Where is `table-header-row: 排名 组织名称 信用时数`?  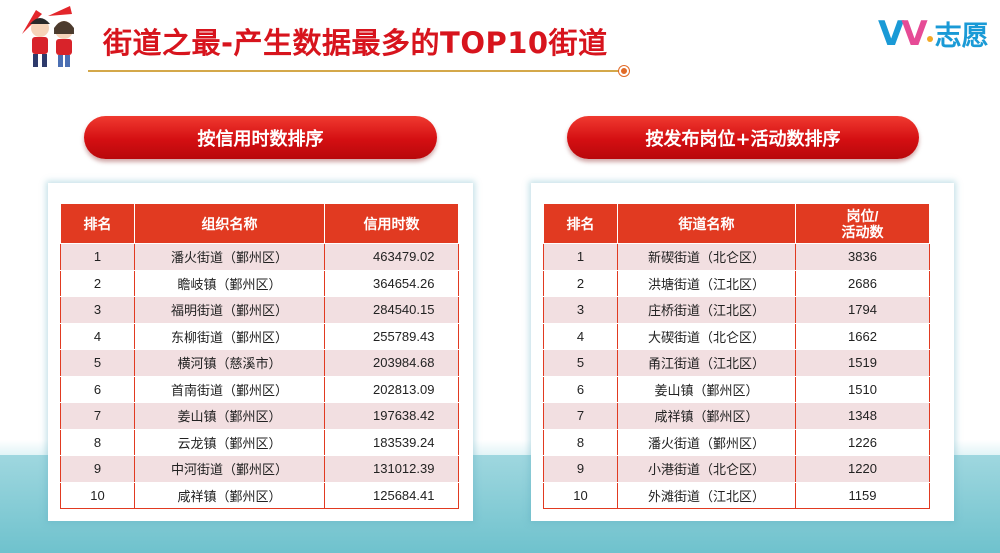
table-header-row: 排名 组织名称 信用时数 is located at coordinates (259, 223).